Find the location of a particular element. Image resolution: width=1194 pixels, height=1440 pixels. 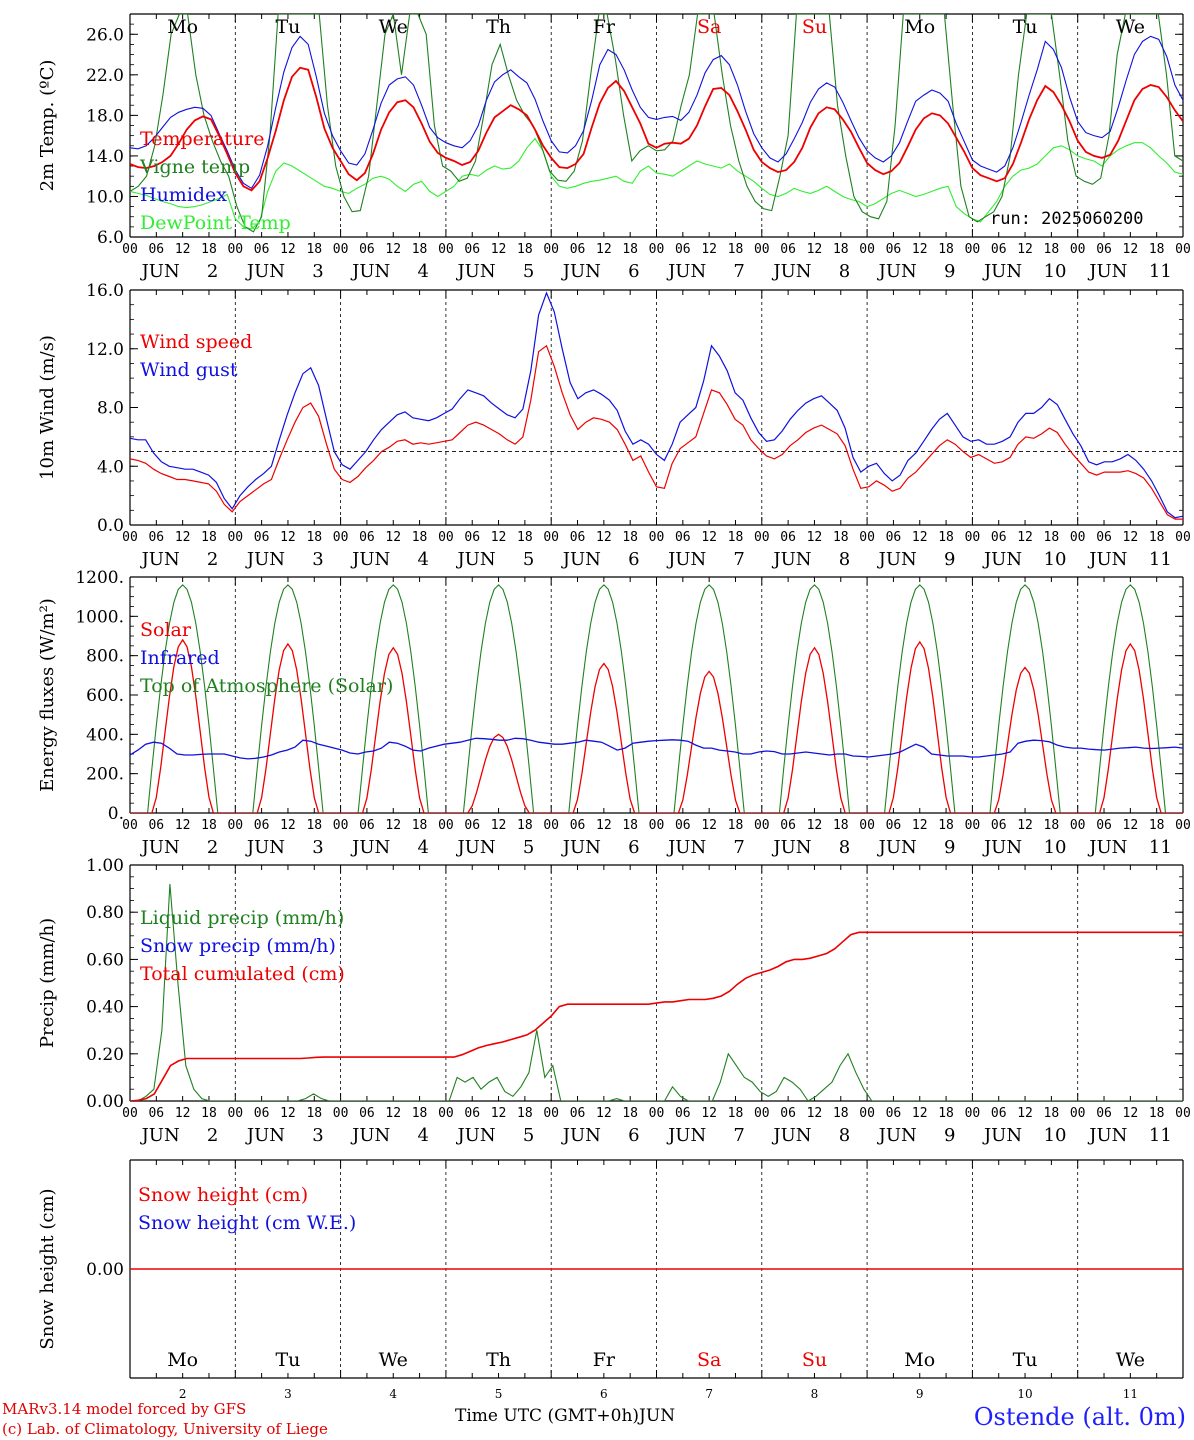

day-of-week-label: Tu is located at coordinates (1025, 1360).